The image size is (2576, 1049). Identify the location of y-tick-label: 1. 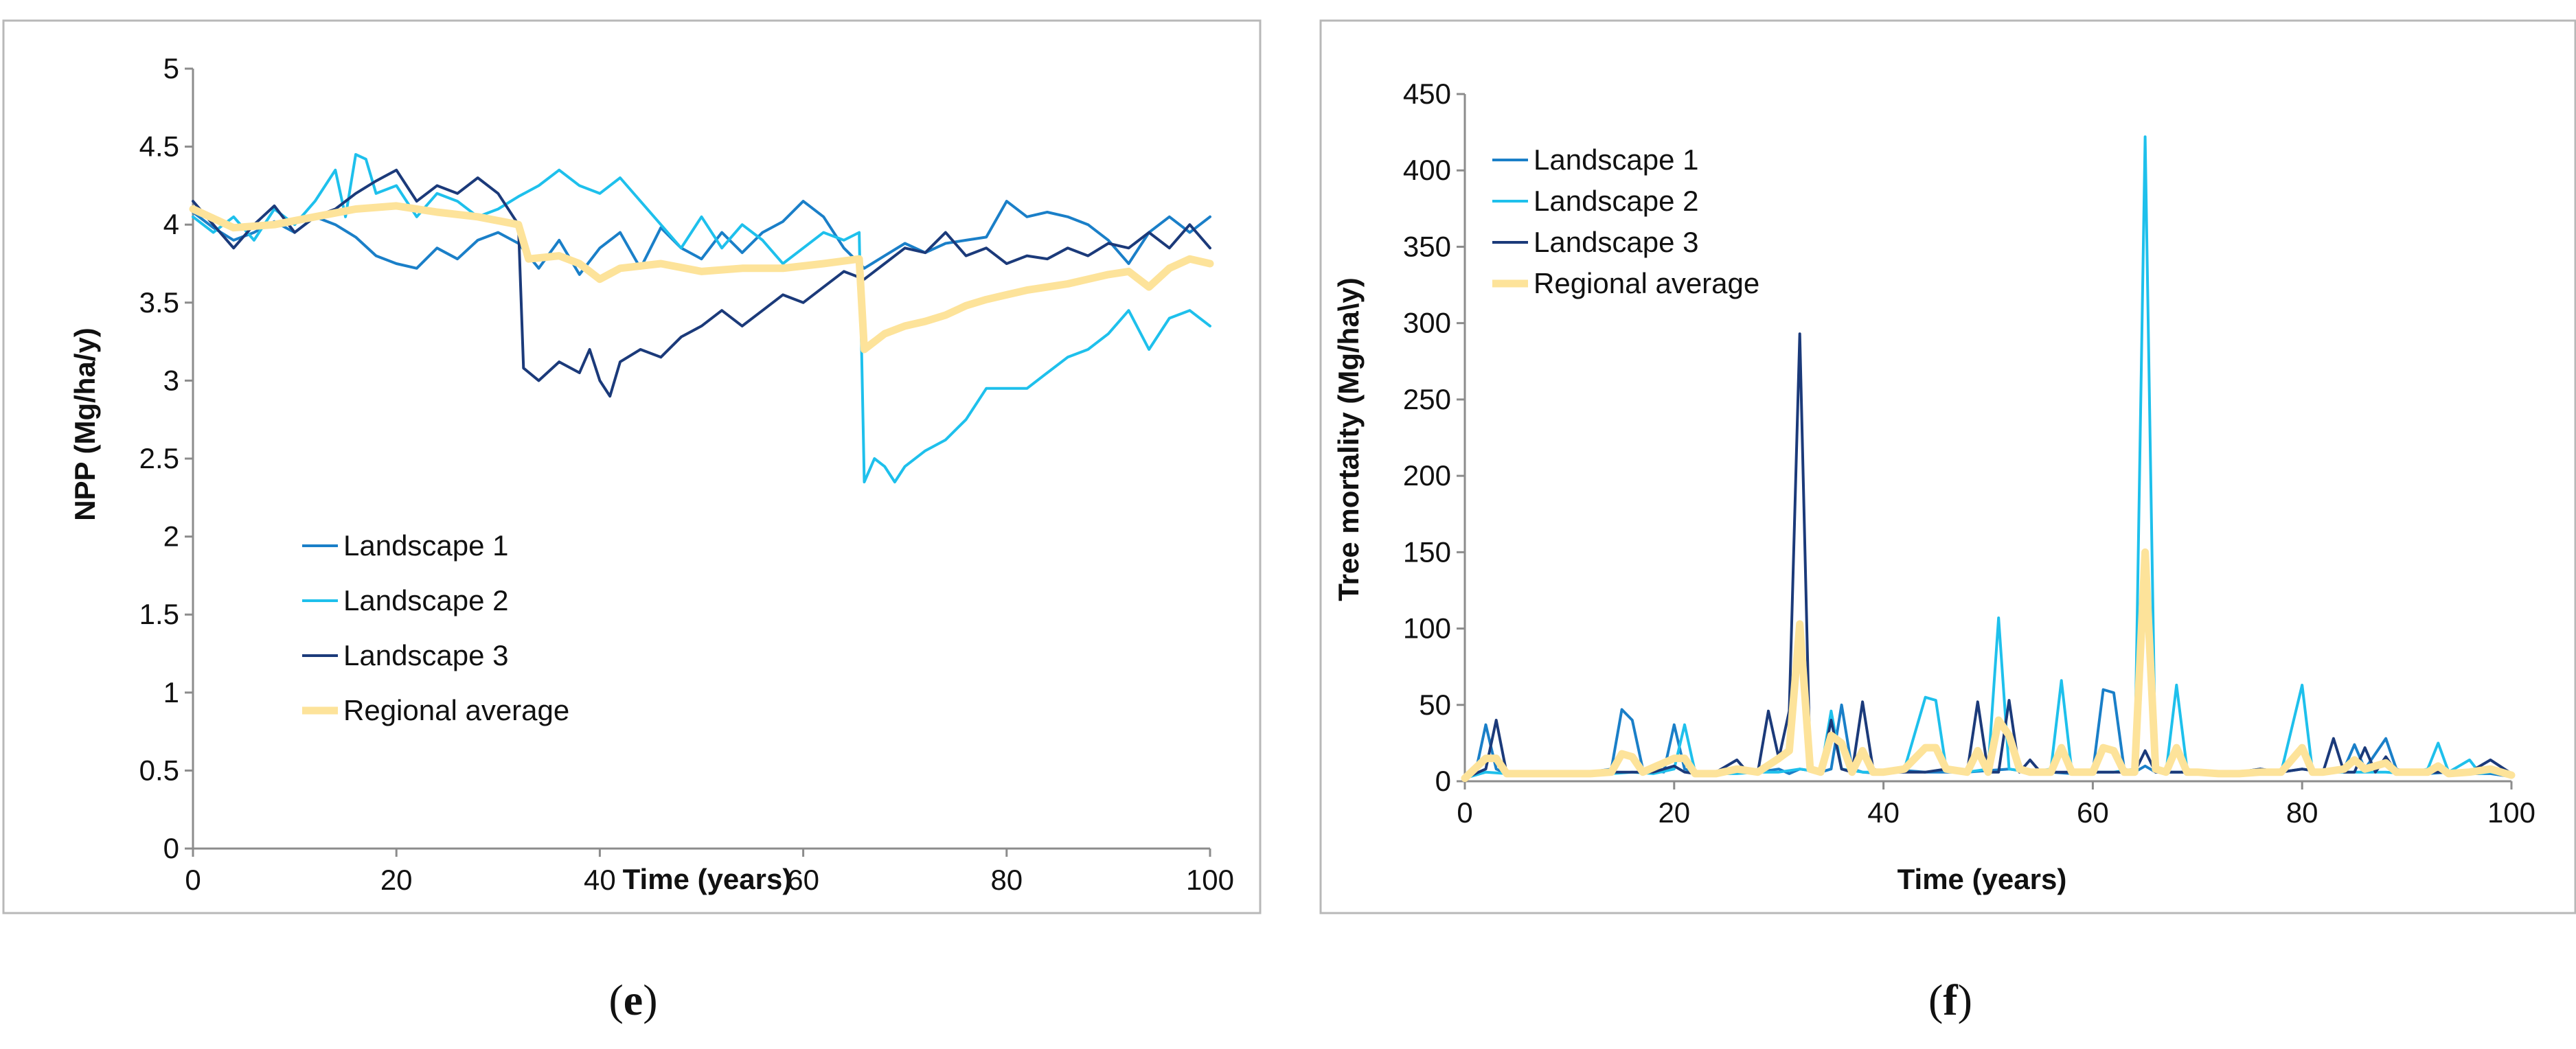
(171, 692).